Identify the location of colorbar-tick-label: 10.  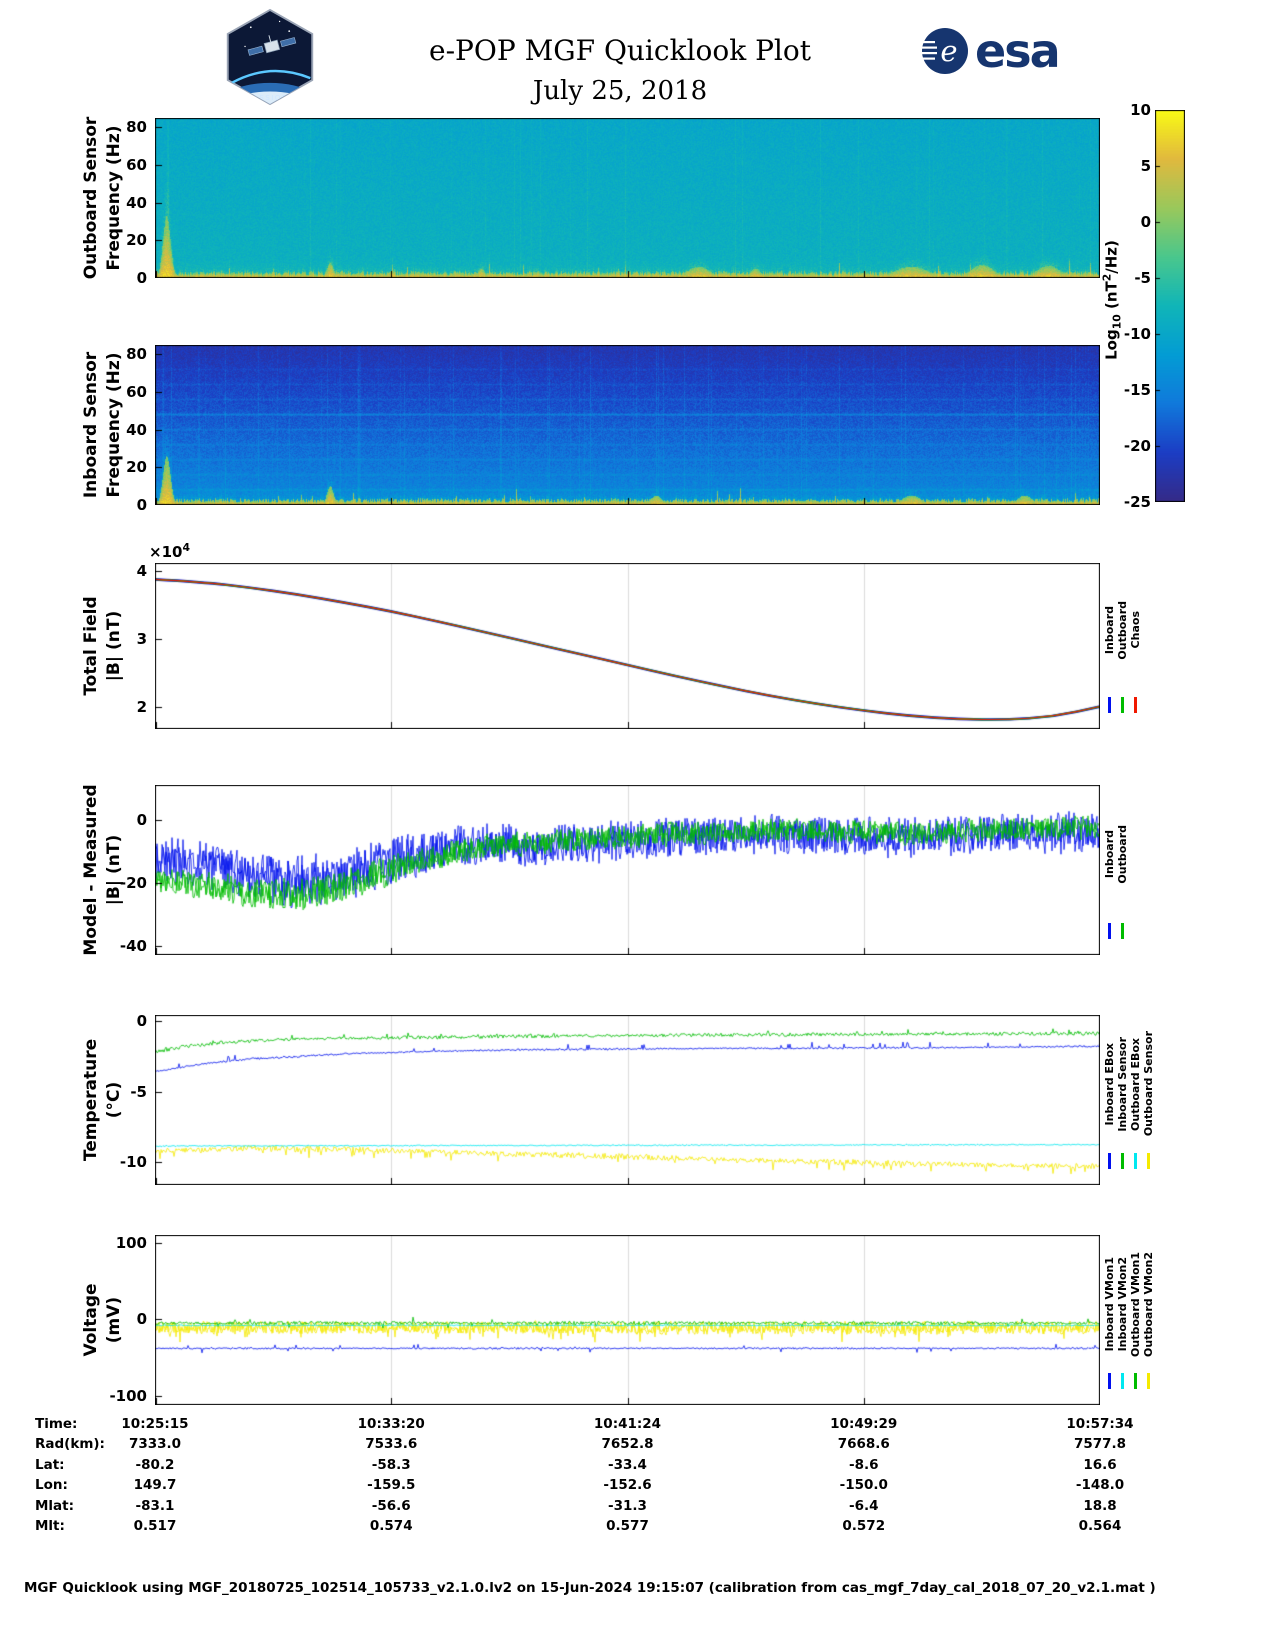
(1140, 110).